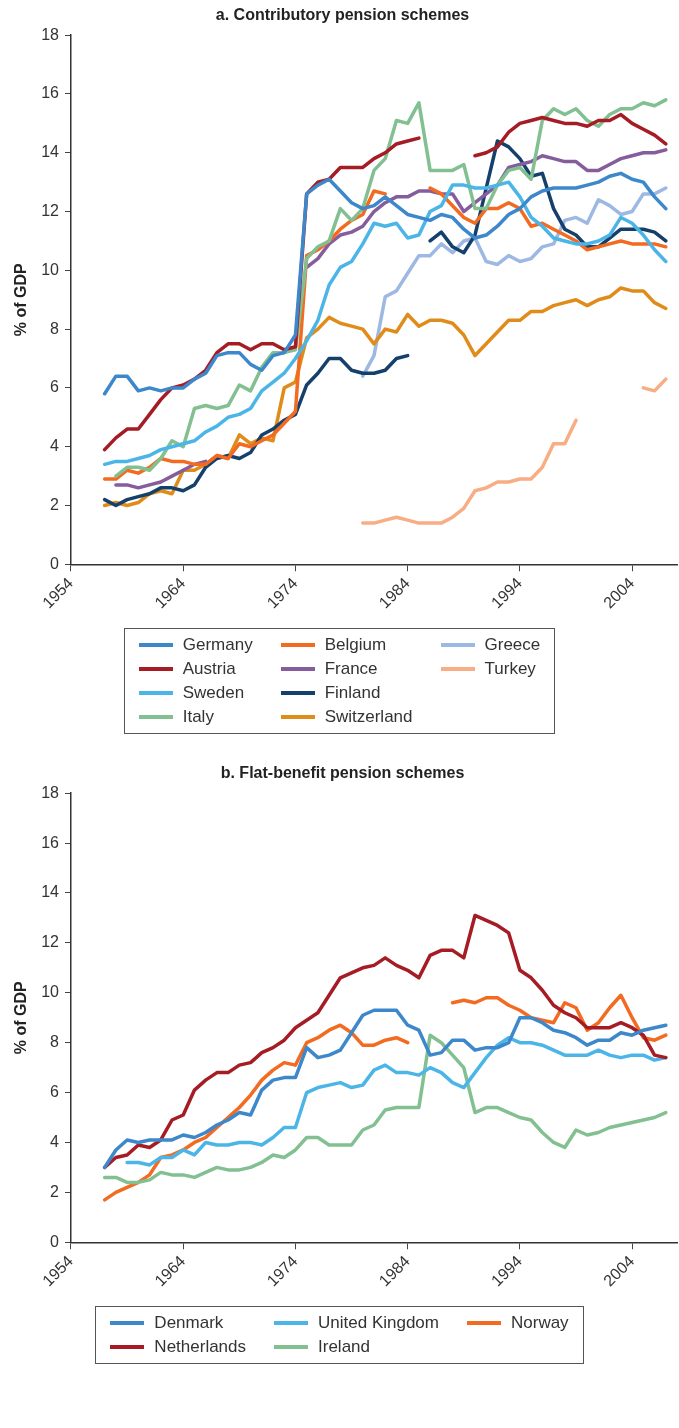  What do you see at coordinates (342, 773) in the screenshot?
I see `chart-title: b. Flat-benefit pension schemes` at bounding box center [342, 773].